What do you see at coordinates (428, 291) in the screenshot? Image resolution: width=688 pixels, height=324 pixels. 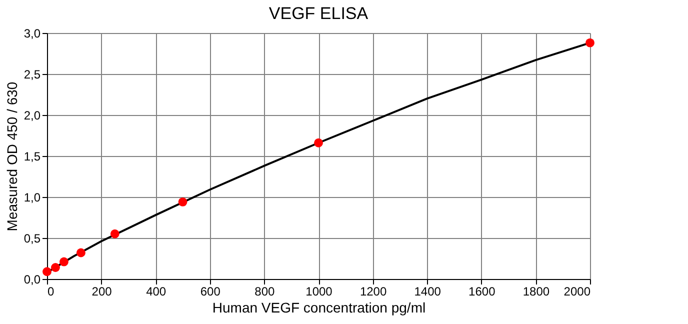 I see `x-tick-label: 1400` at bounding box center [428, 291].